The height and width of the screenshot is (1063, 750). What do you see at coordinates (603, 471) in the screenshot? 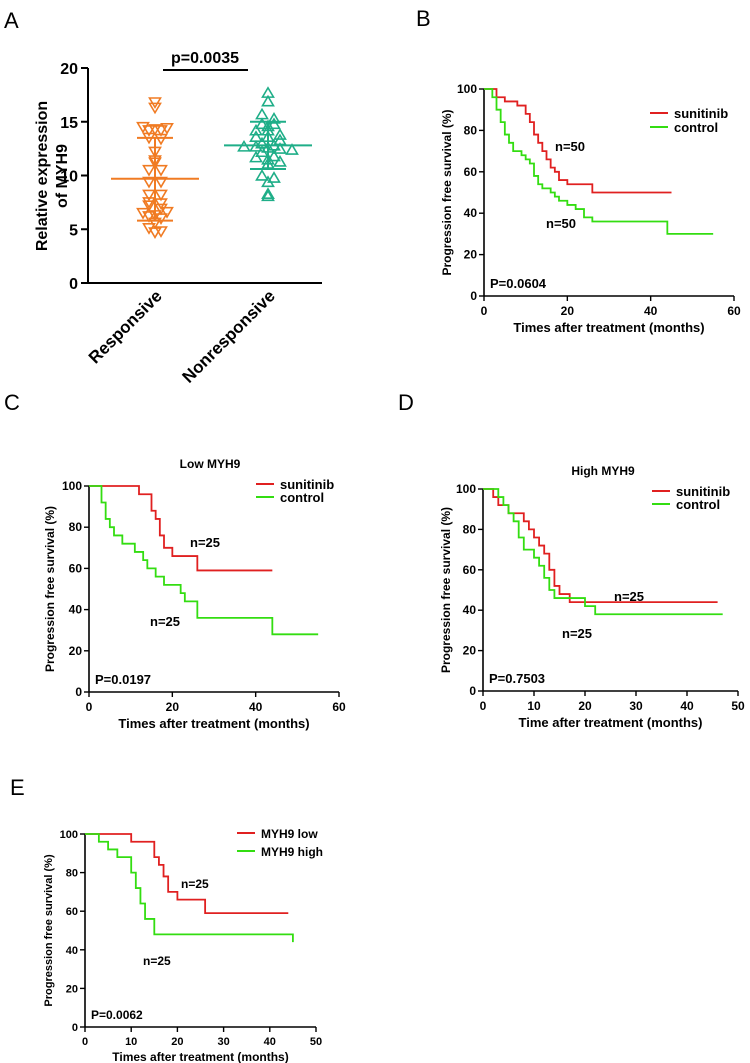
I see `chart-title: High MYH9` at bounding box center [603, 471].